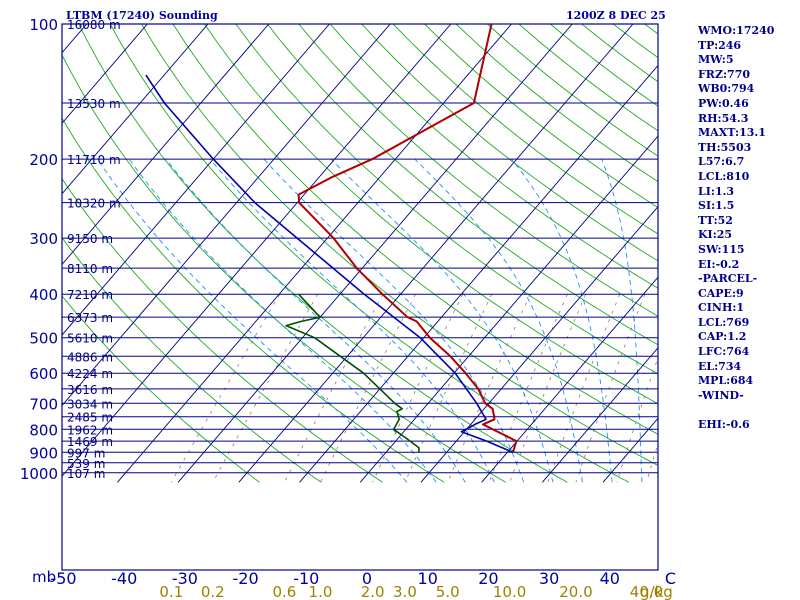 The width and height of the screenshot is (800, 600). I want to click on stat-item: WB0:794, so click(726, 89).